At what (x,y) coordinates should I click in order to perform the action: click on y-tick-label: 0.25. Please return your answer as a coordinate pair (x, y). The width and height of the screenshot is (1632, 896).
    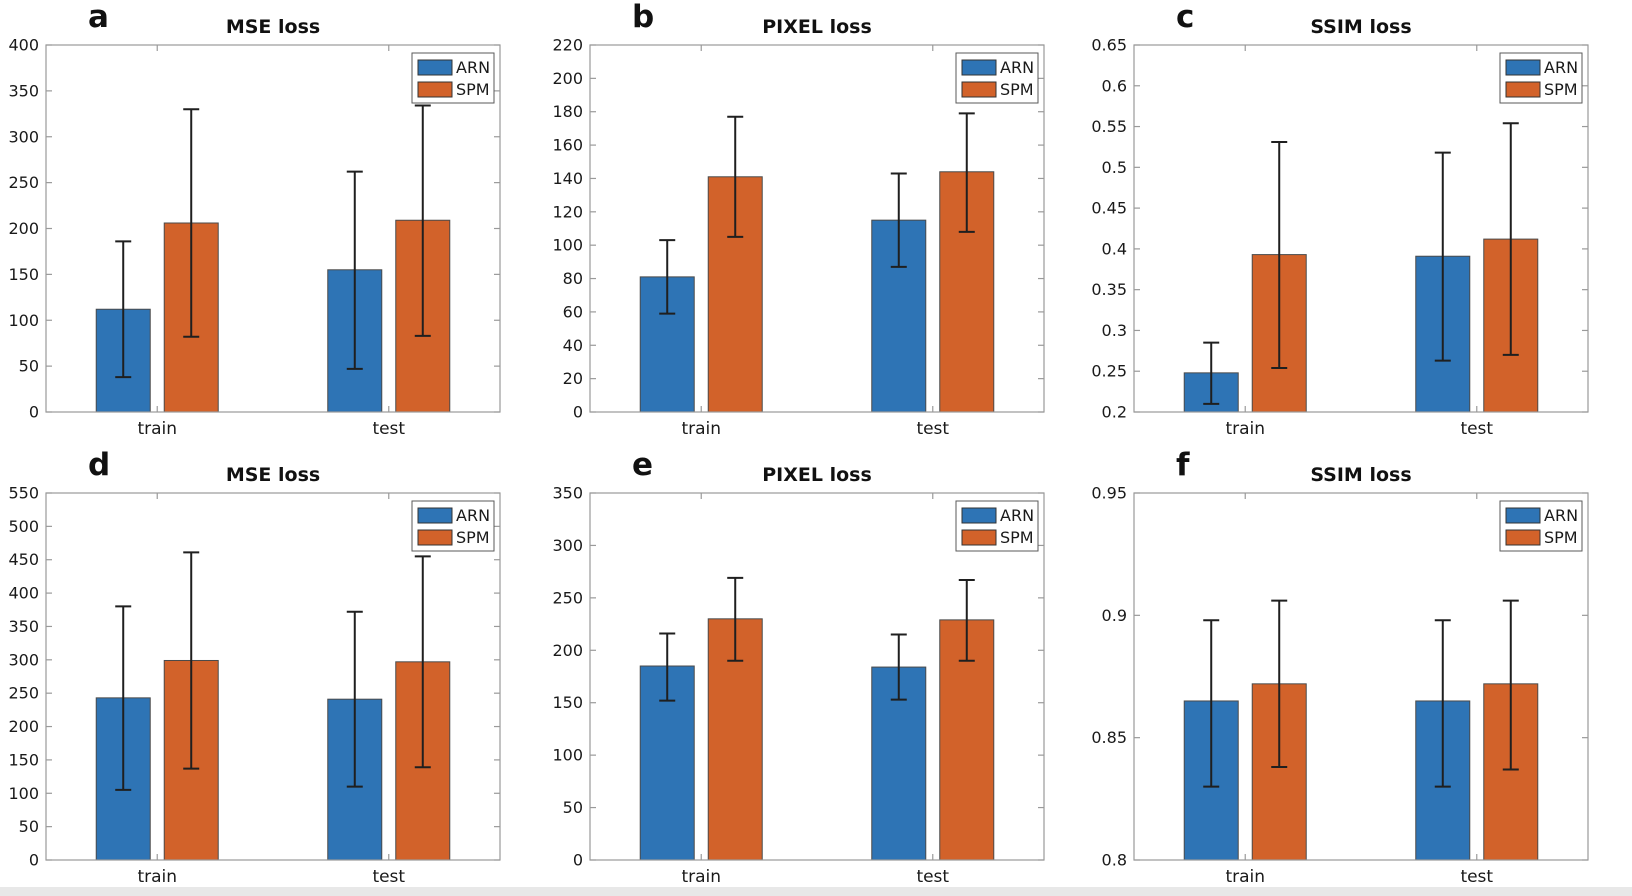
    Looking at the image, I should click on (1109, 371).